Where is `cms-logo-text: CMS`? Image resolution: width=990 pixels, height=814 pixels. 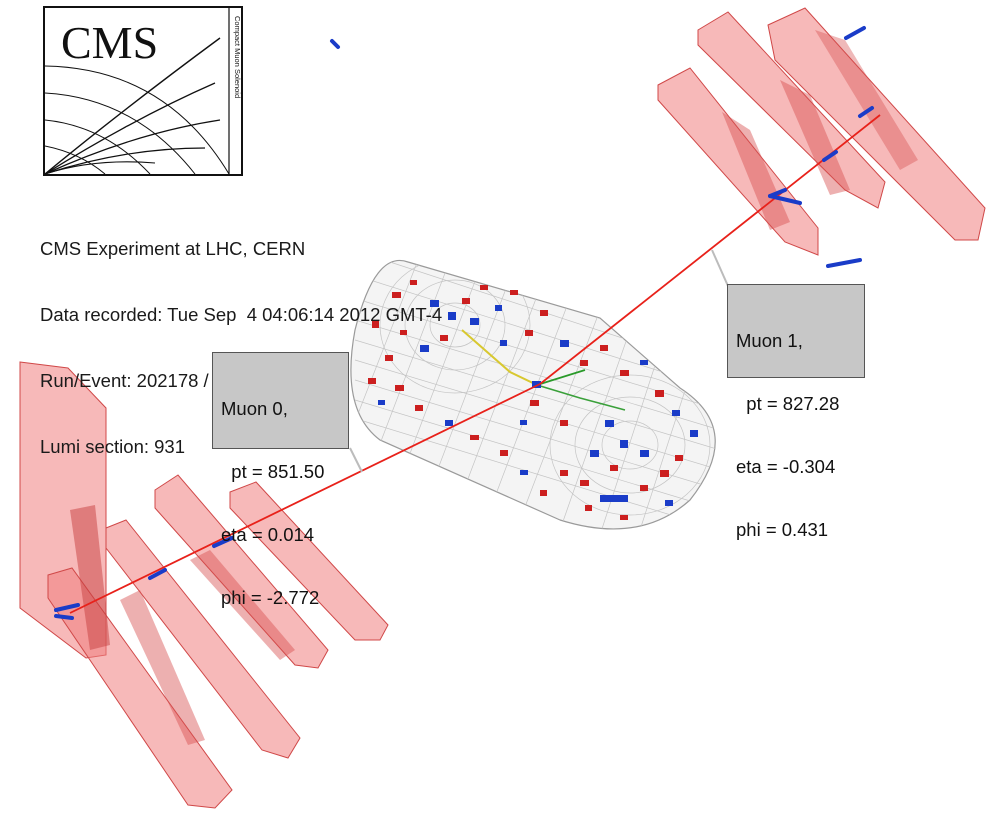 cms-logo-text: CMS is located at coordinates (109, 42).